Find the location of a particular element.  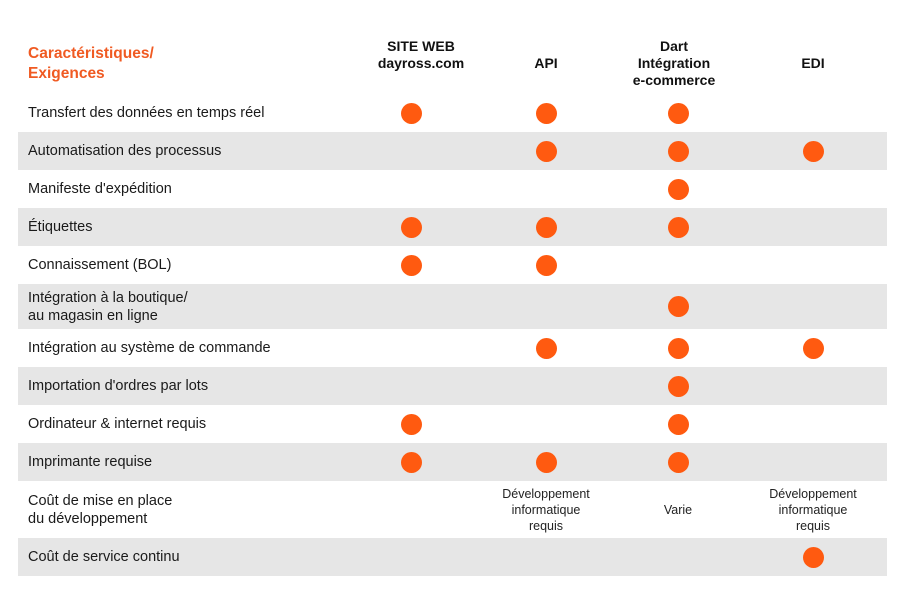

row-label: Manifeste d'expédition is located at coordinates (100, 189).